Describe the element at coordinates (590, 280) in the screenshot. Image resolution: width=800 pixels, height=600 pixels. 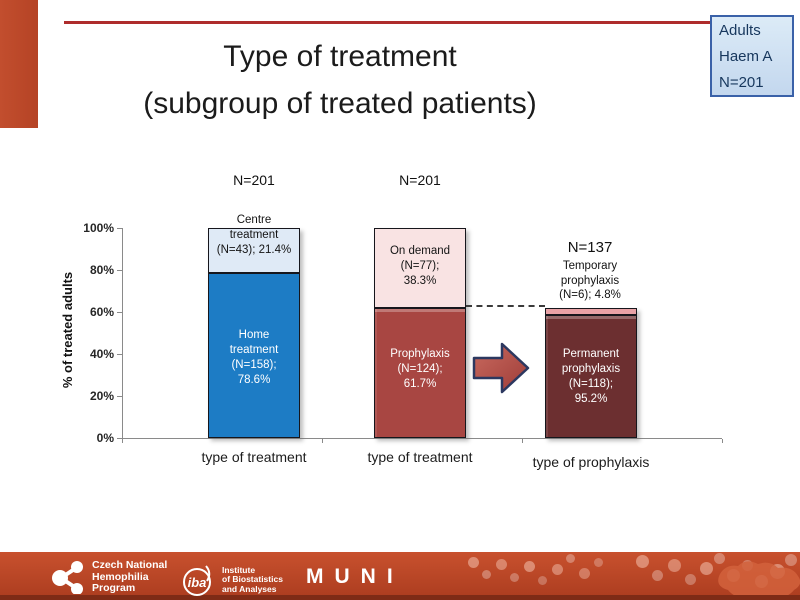
I see `label-temporary-prophylaxis: Temporary prophylaxis (N=6); 4.8%` at that location.